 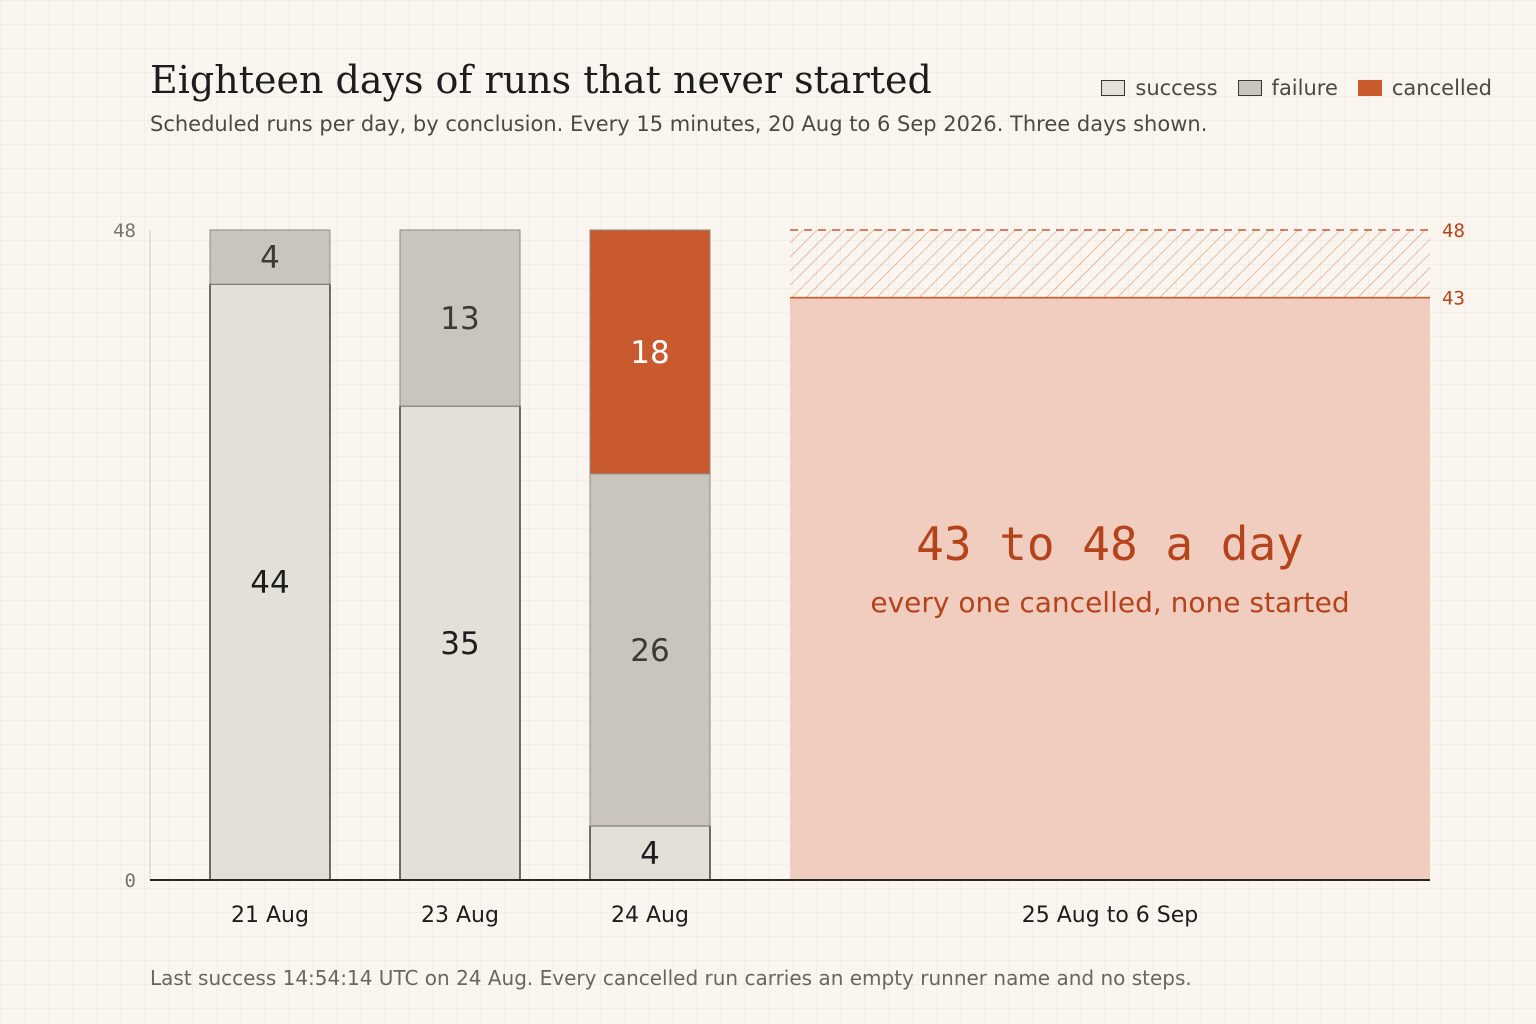 What do you see at coordinates (1304, 88) in the screenshot?
I see `legend-label-failure: failure` at bounding box center [1304, 88].